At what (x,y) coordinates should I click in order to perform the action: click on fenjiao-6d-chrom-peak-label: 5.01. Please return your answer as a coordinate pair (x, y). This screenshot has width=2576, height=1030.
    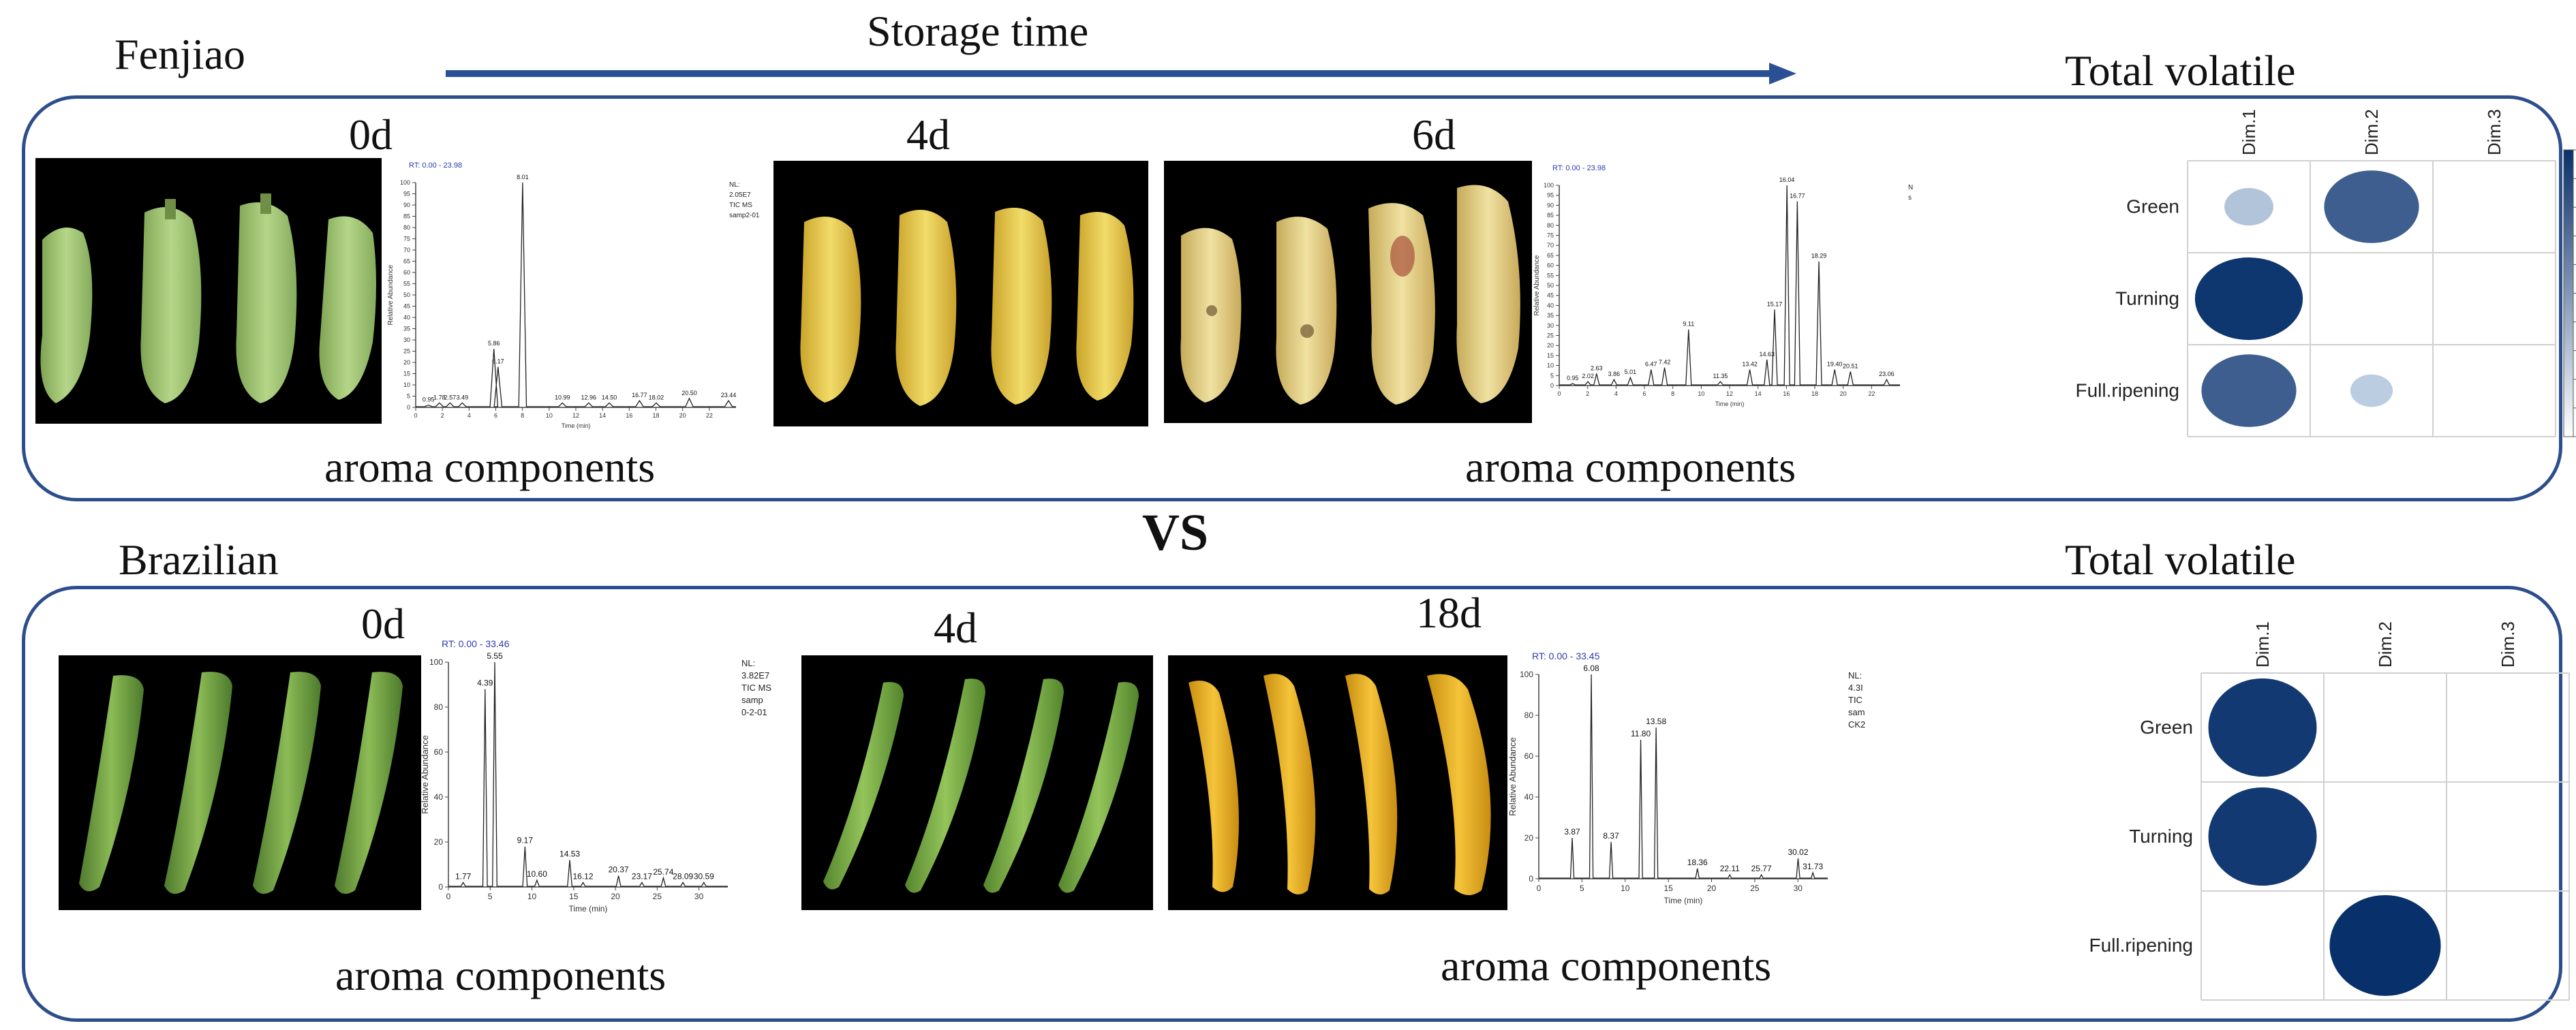
    Looking at the image, I should click on (1631, 372).